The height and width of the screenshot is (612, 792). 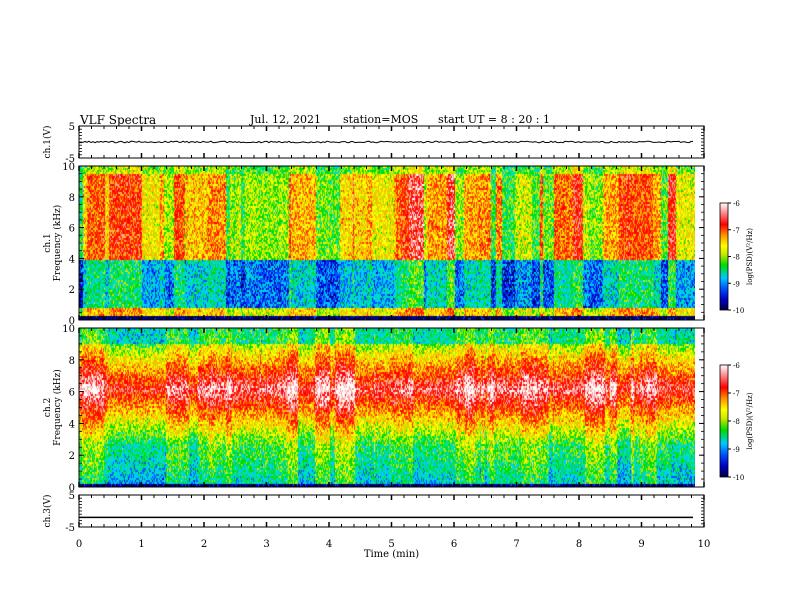 I want to click on x-tick-label: 4, so click(x=329, y=544).